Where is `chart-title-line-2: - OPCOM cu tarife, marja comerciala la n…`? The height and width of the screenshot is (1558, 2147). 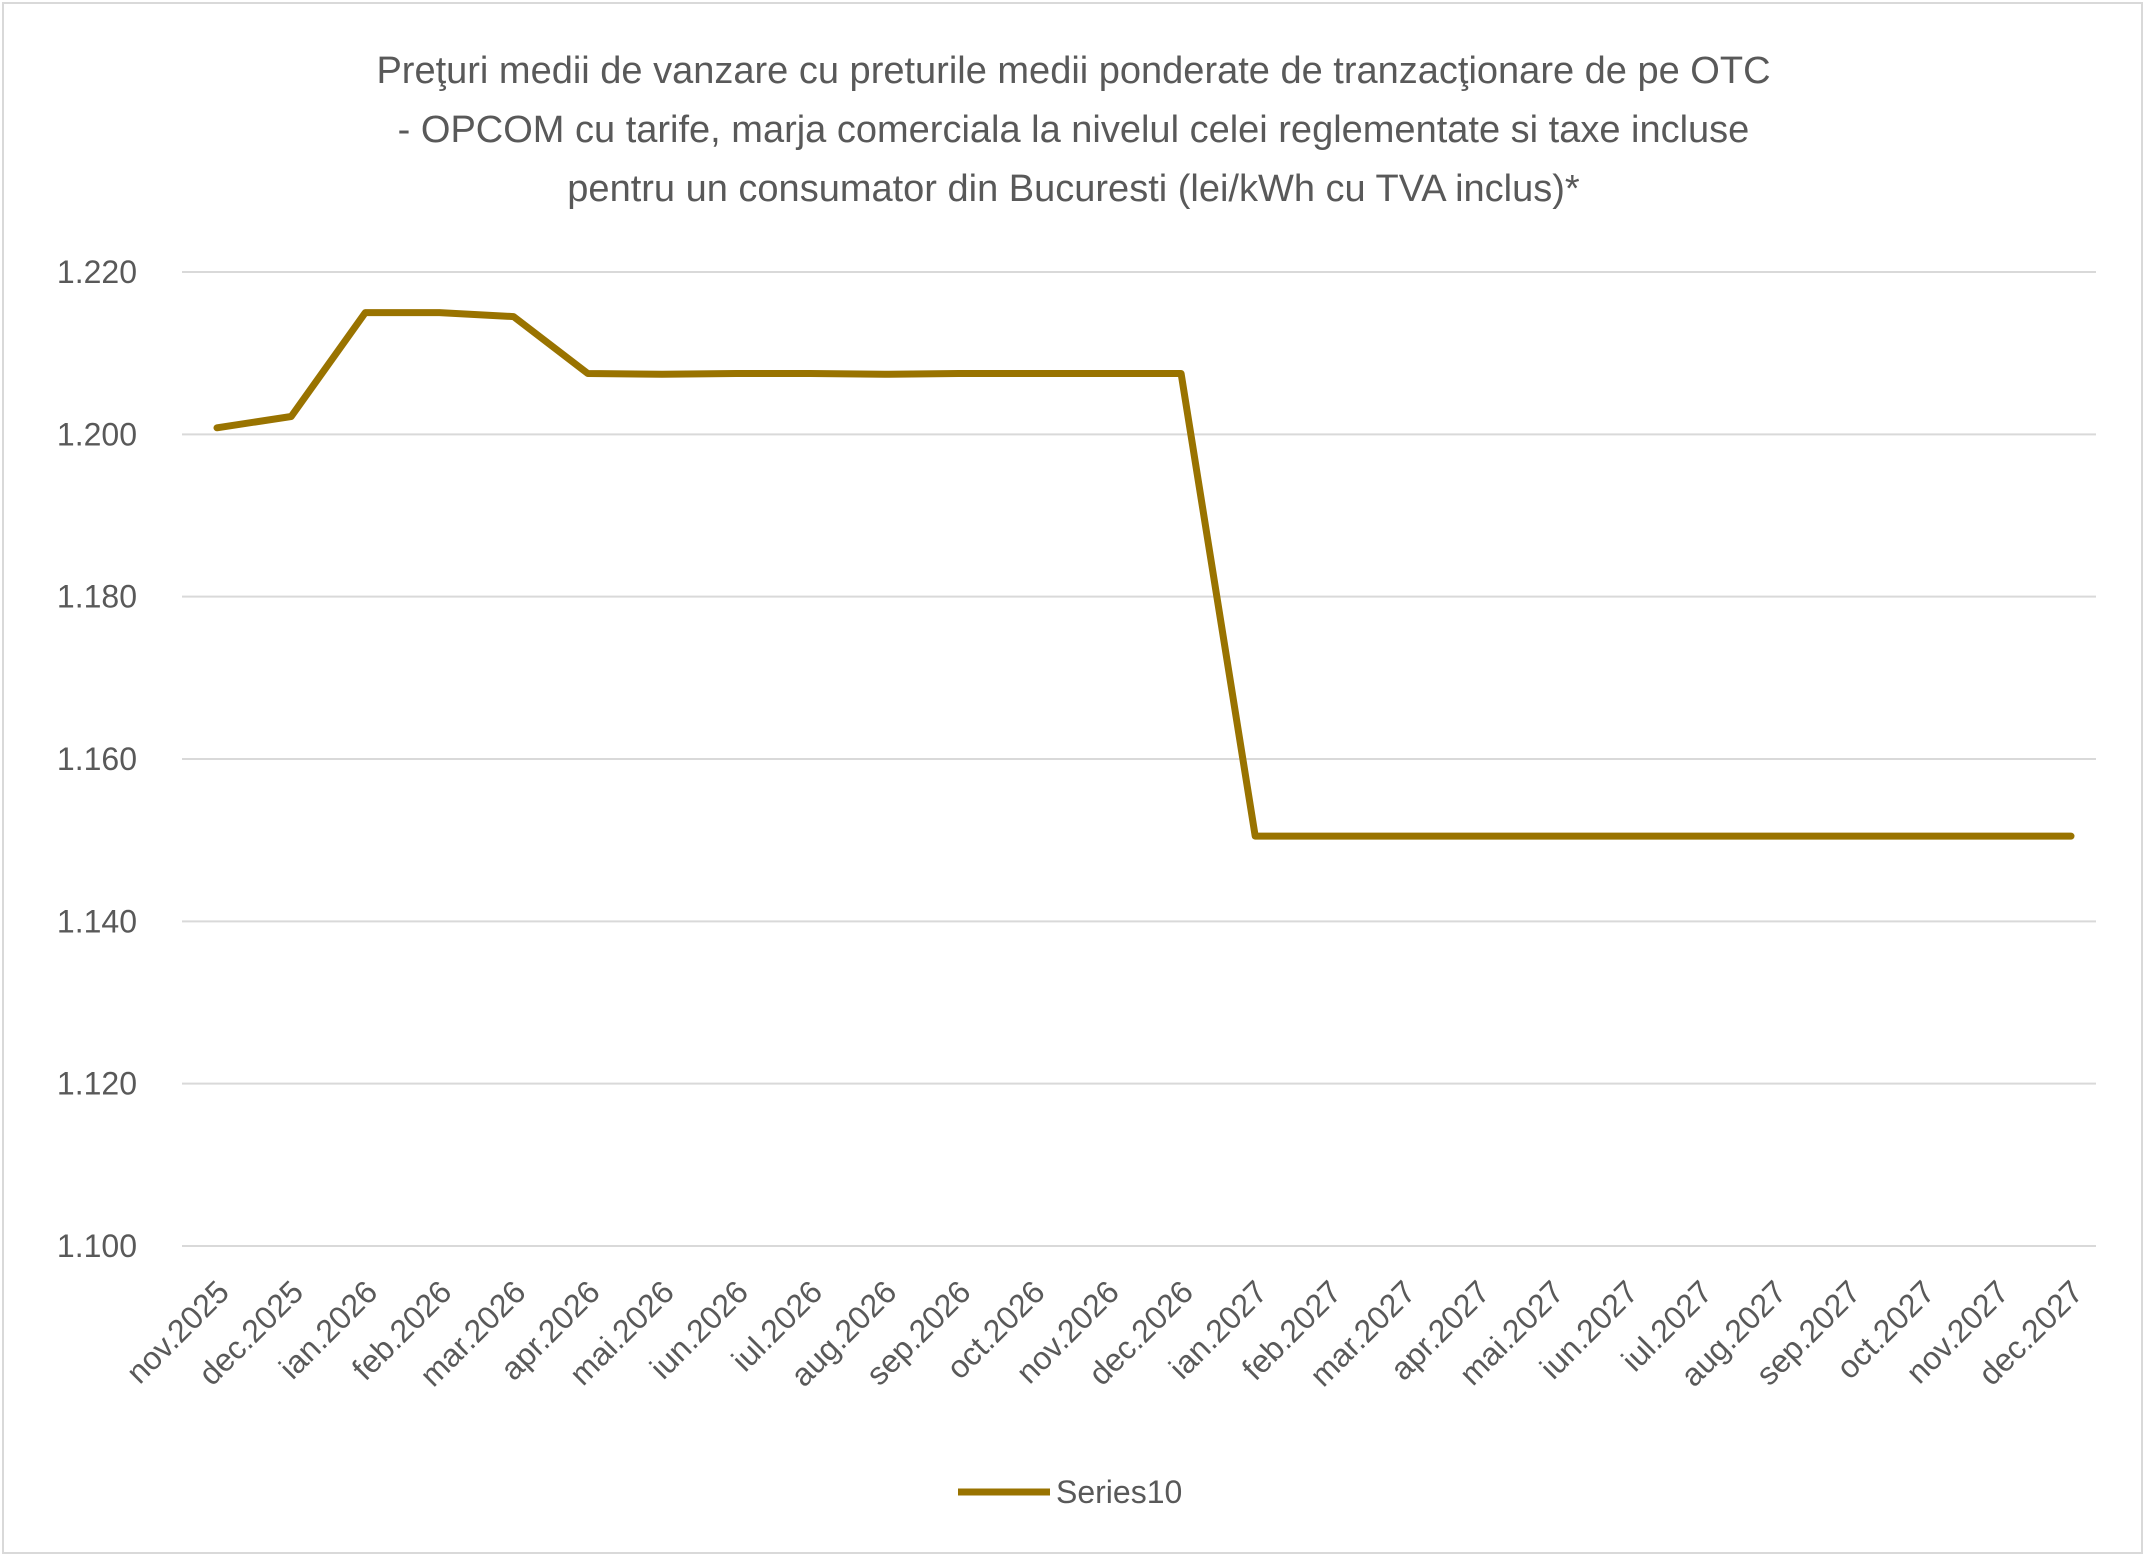 chart-title-line-2: - OPCOM cu tarife, marja comerciala la n… is located at coordinates (1073, 130).